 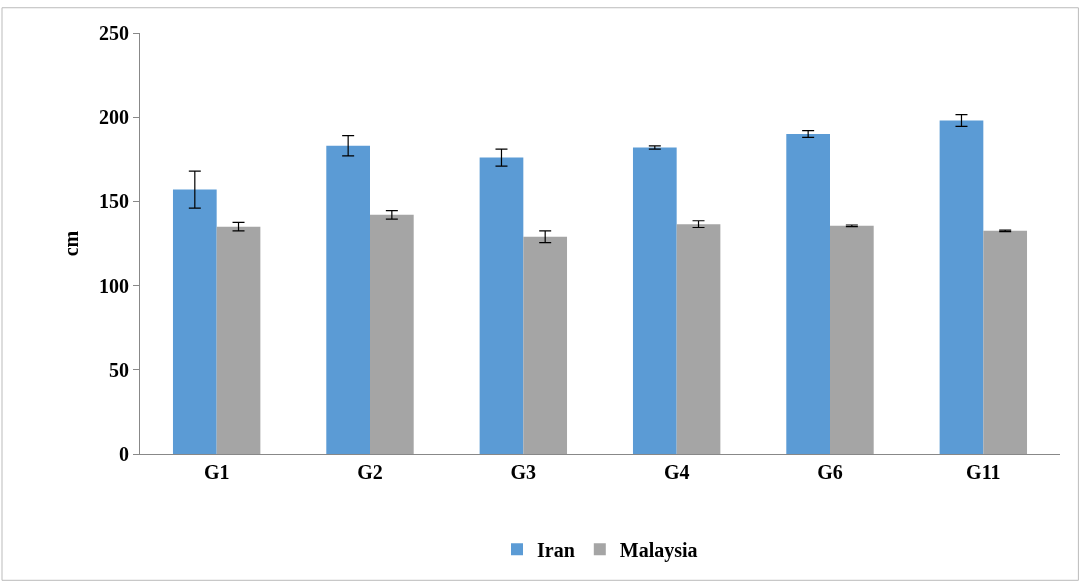 What do you see at coordinates (114, 117) in the screenshot?
I see `y-tick-label: 200` at bounding box center [114, 117].